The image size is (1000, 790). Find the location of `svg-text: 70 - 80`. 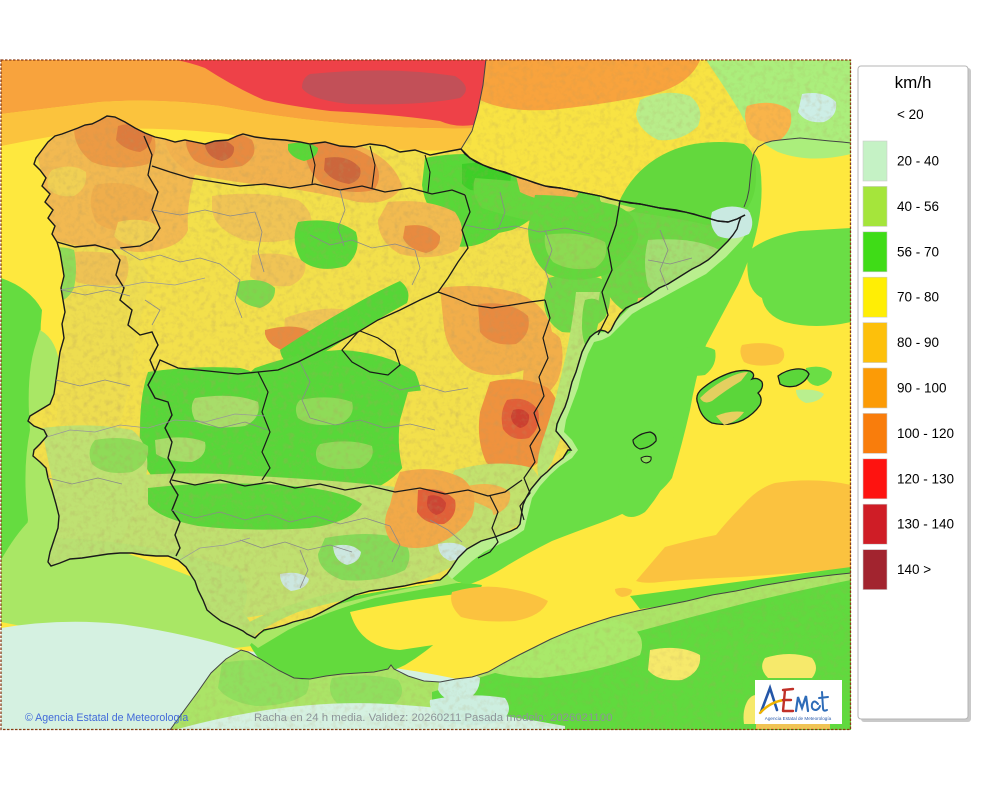

svg-text: 70 - 80 is located at coordinates (918, 297).